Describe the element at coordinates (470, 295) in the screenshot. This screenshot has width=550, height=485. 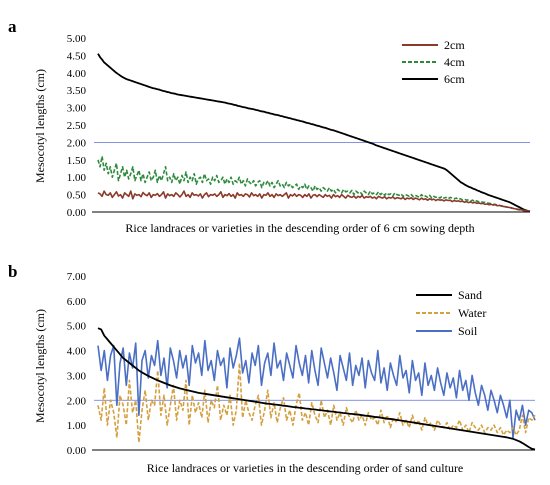
I see `panel-b-legend-label-sand: Sand` at that location.